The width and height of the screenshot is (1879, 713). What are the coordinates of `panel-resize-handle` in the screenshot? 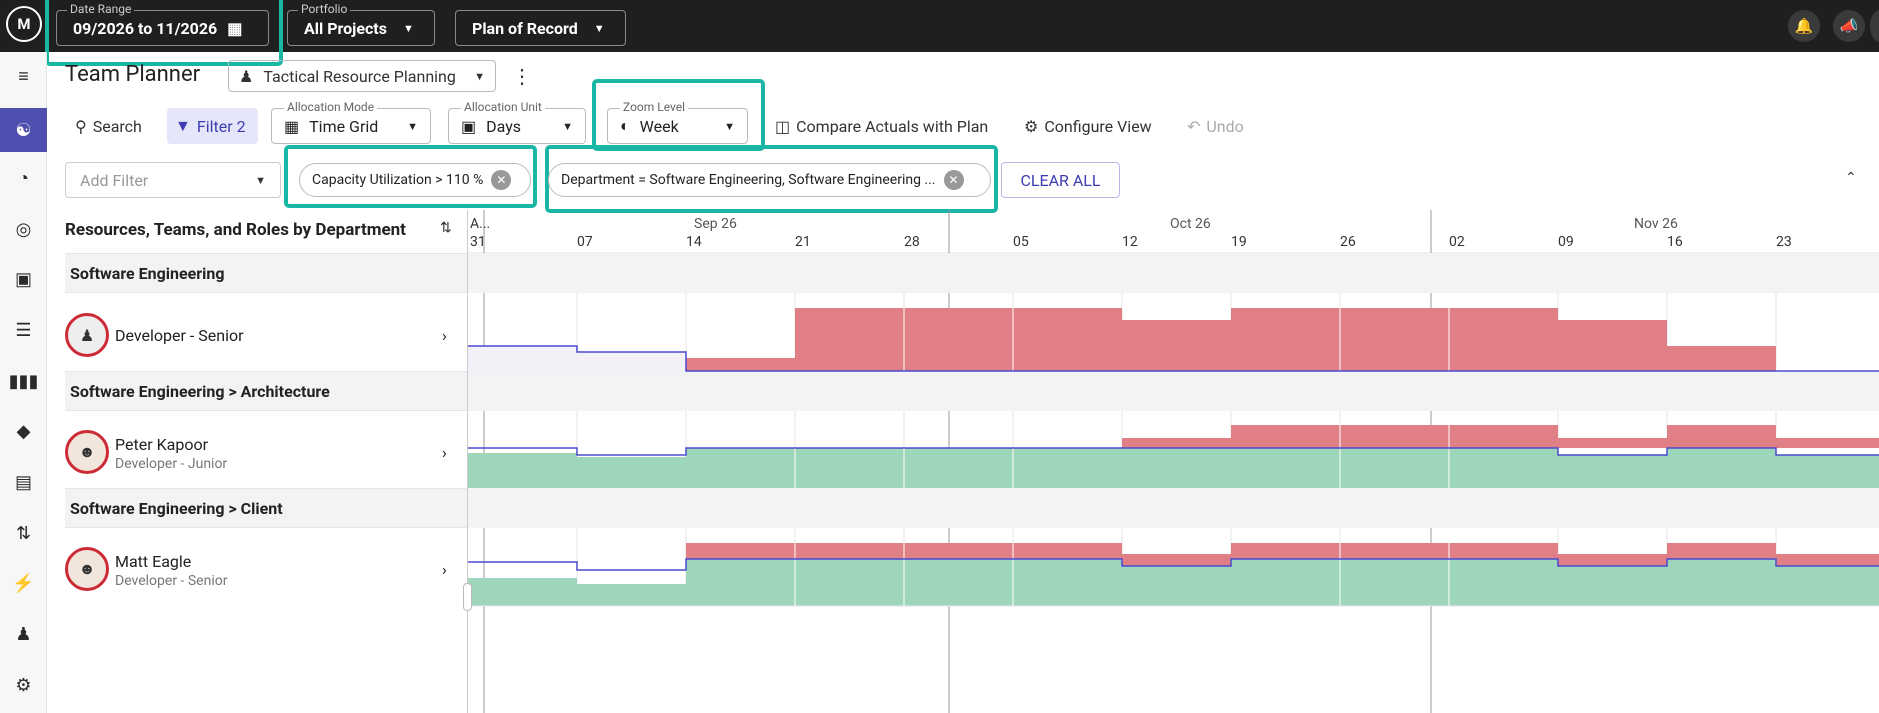 It's located at (467, 597).